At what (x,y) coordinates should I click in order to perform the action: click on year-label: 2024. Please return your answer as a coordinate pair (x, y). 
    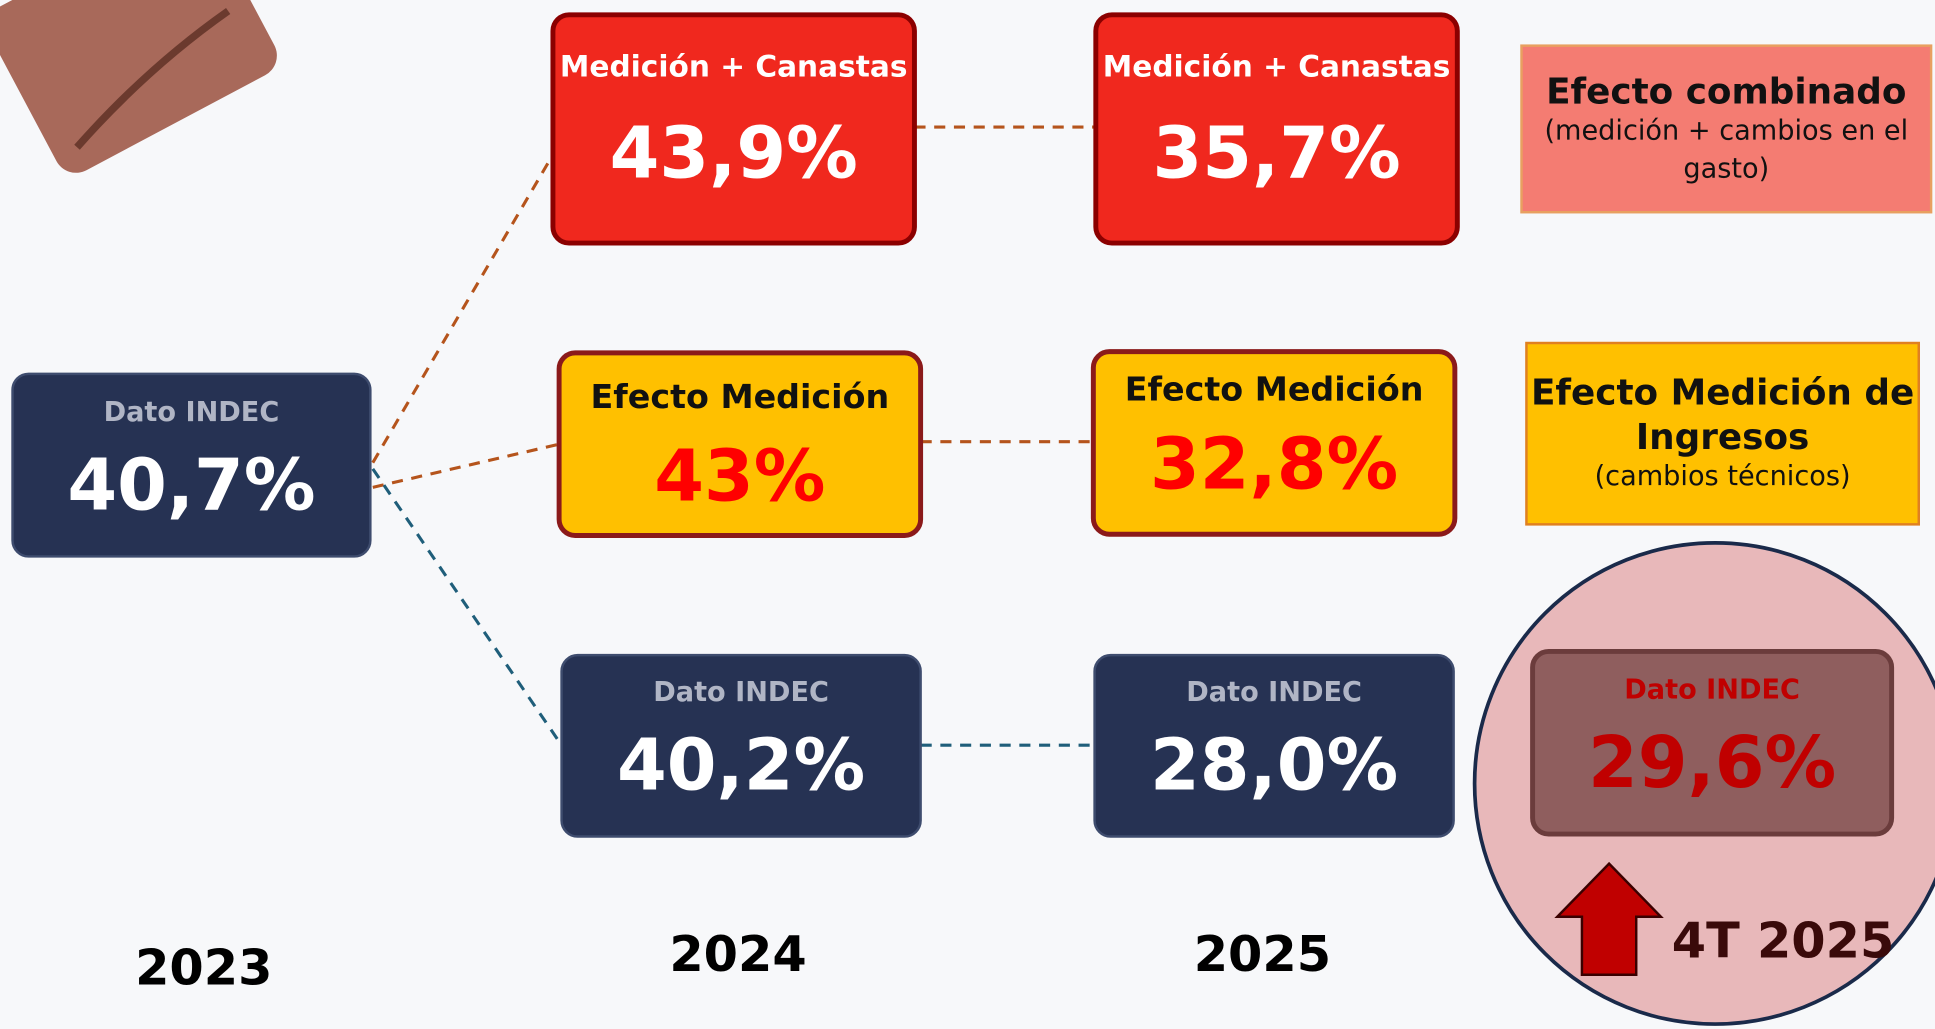
    Looking at the image, I should click on (737, 954).